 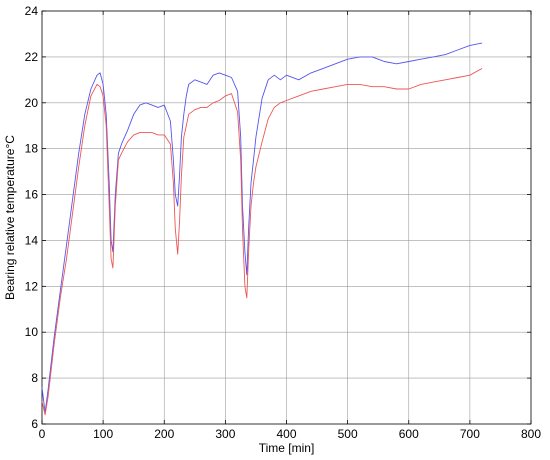 What do you see at coordinates (32, 11) in the screenshot?
I see `y-tick-label: 24` at bounding box center [32, 11].